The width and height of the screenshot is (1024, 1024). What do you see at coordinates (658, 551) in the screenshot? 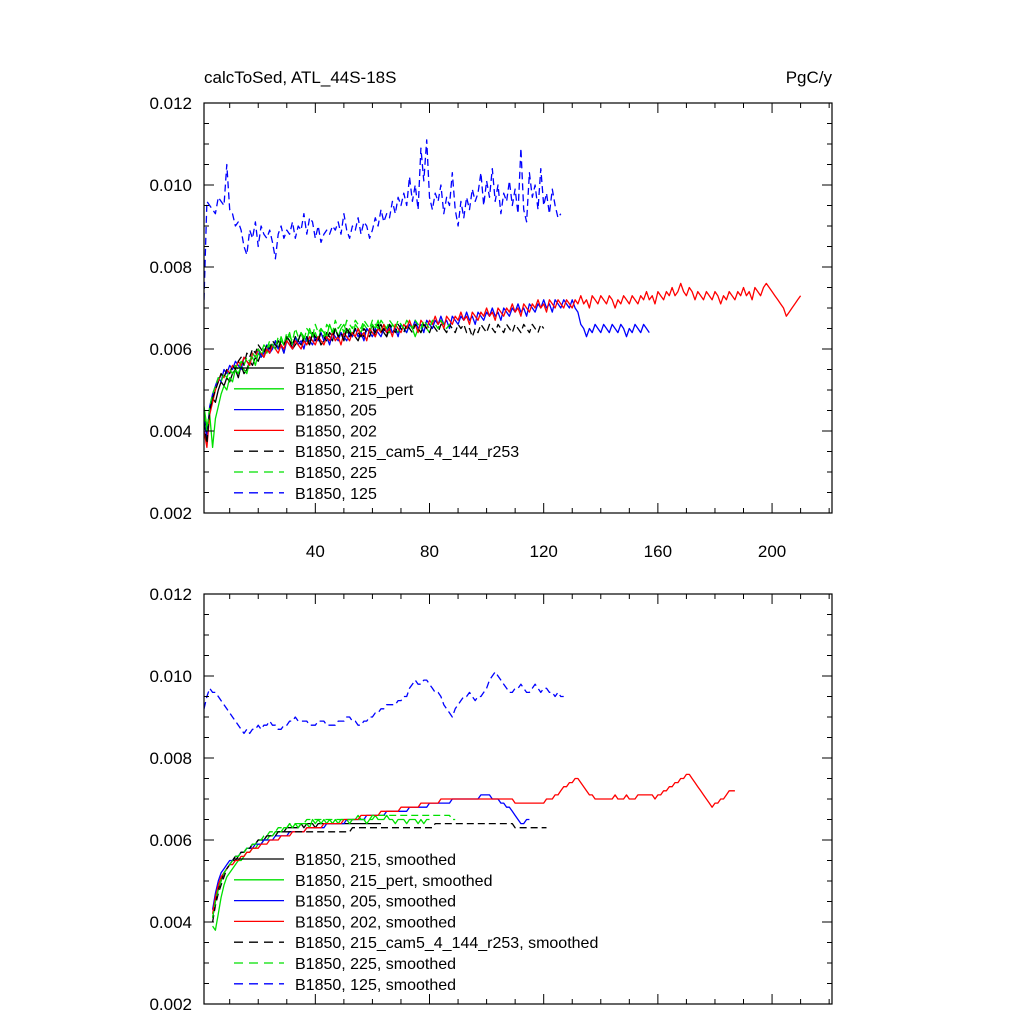
I see `x-tick-label: 160` at bounding box center [658, 551].